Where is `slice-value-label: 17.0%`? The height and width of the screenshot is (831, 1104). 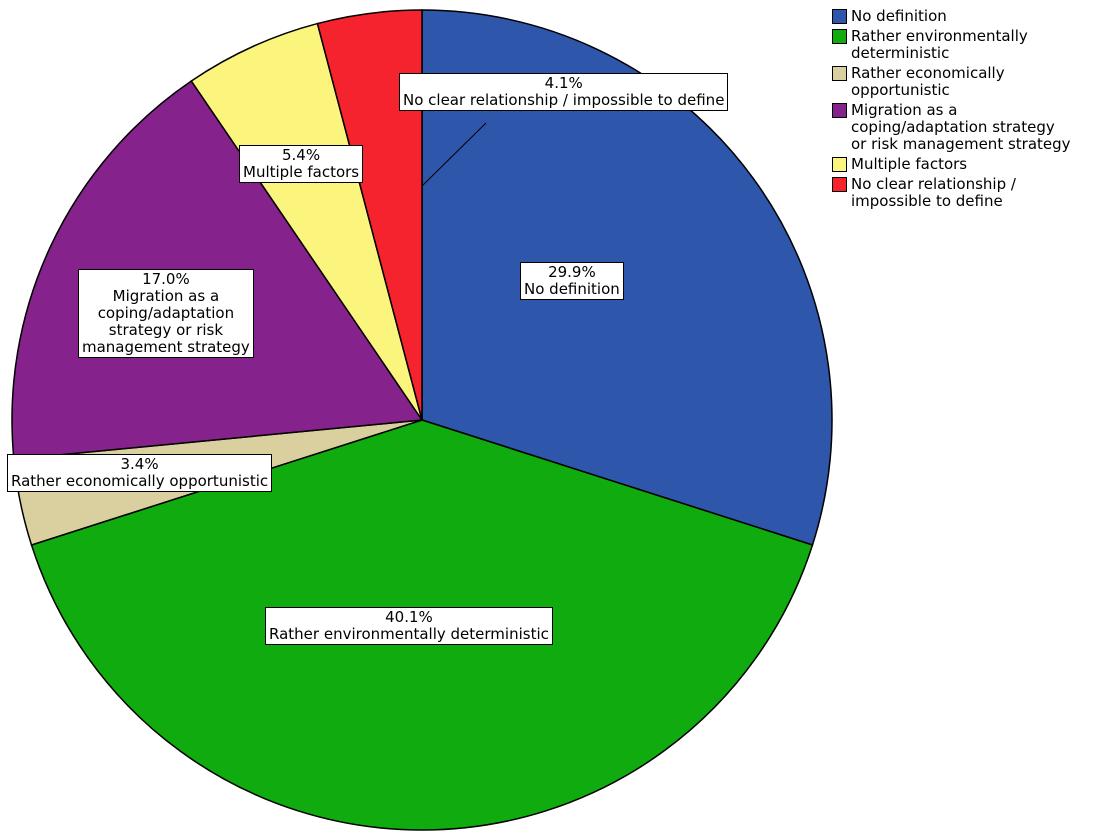
slice-value-label: 17.0% is located at coordinates (166, 279).